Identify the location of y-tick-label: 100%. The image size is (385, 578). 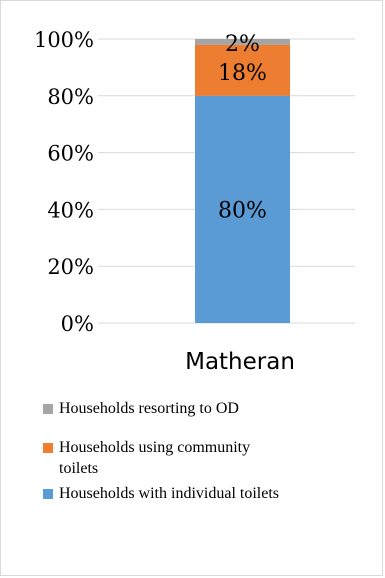
(64, 40).